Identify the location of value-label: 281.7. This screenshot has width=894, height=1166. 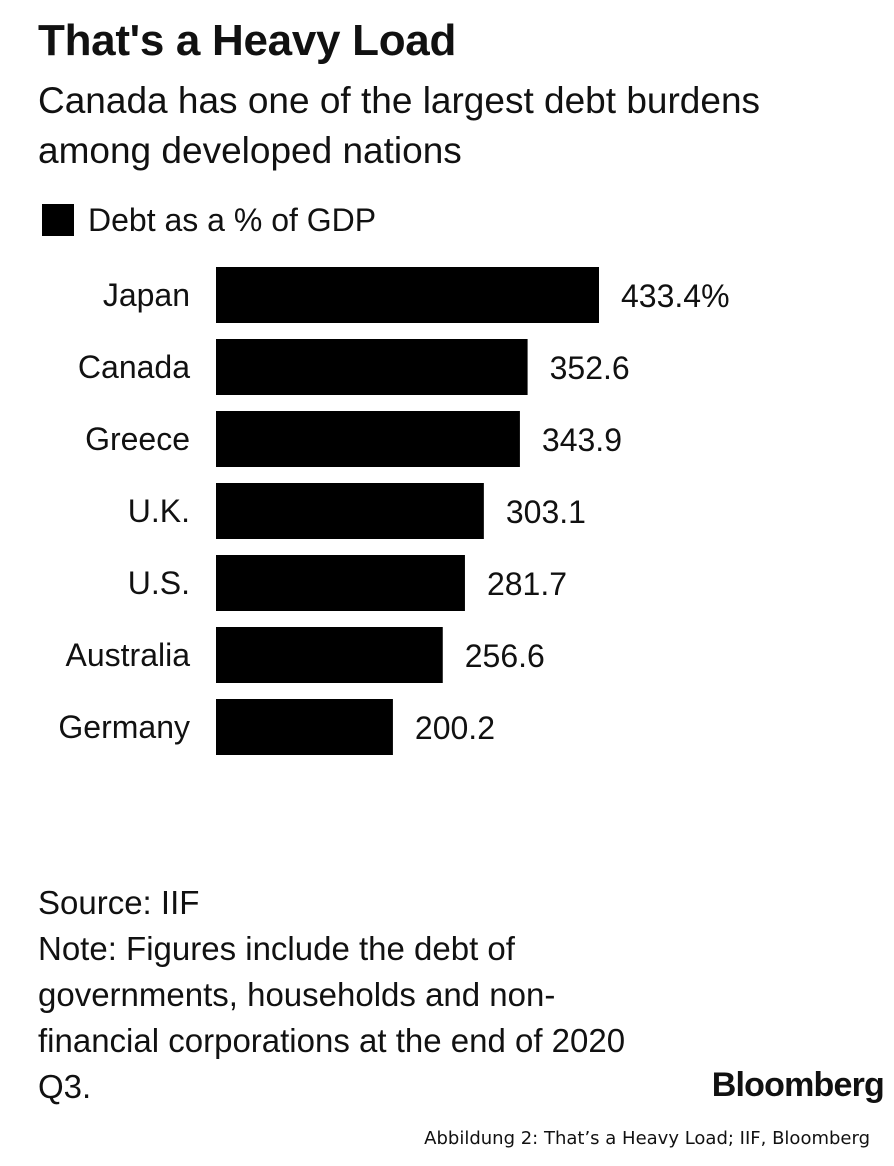
(527, 584).